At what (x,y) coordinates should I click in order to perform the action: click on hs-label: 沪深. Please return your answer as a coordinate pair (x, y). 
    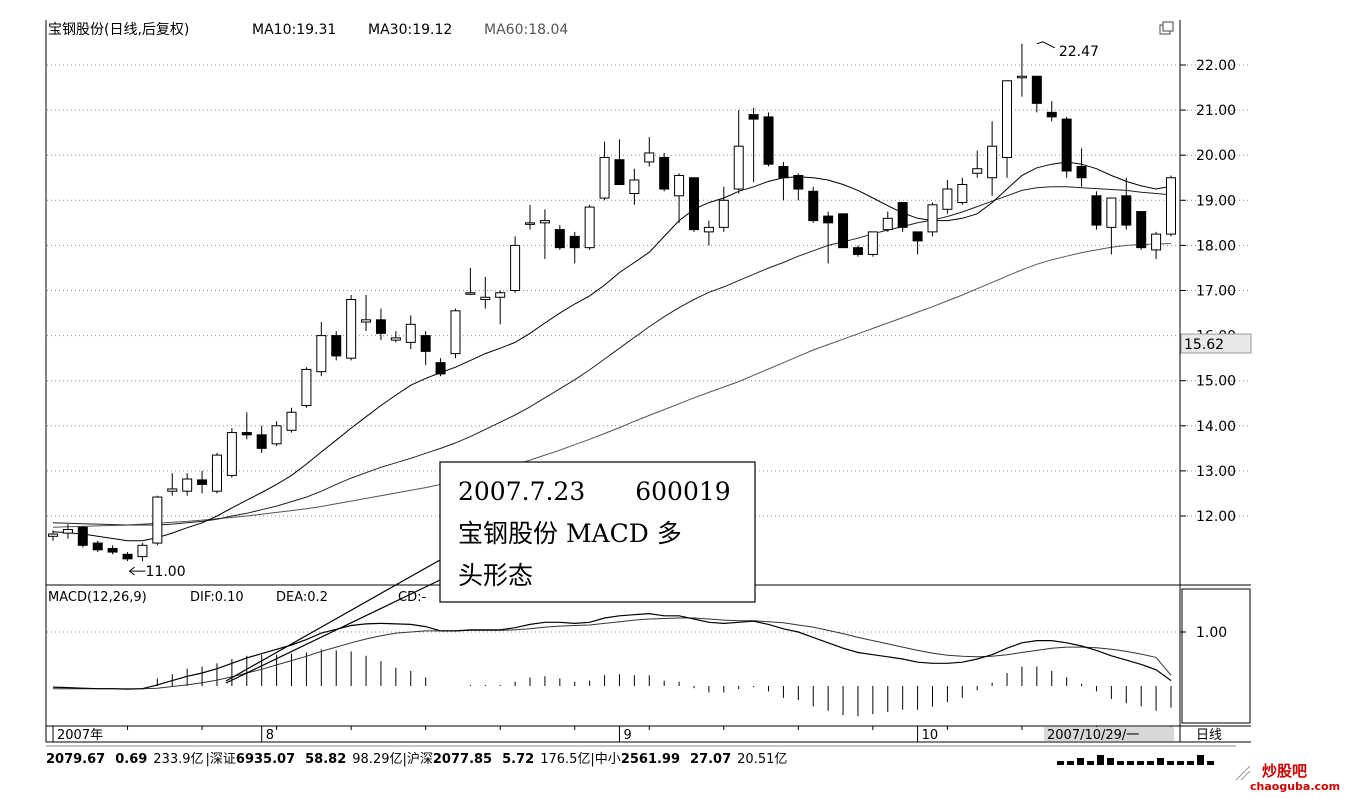
    Looking at the image, I should click on (420, 759).